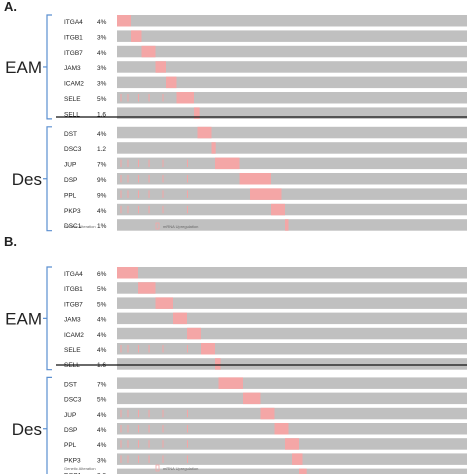 Image resolution: width=474 pixels, height=474 pixels. What do you see at coordinates (10, 7) in the screenshot?
I see `panel-letter: A.` at bounding box center [10, 7].